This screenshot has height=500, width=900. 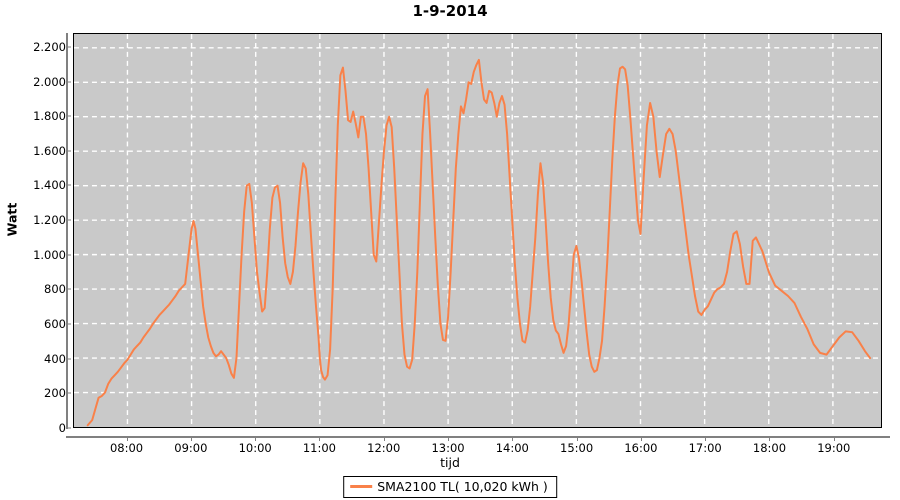 What do you see at coordinates (769, 448) in the screenshot?
I see `x-tick-label: 18:00` at bounding box center [769, 448].